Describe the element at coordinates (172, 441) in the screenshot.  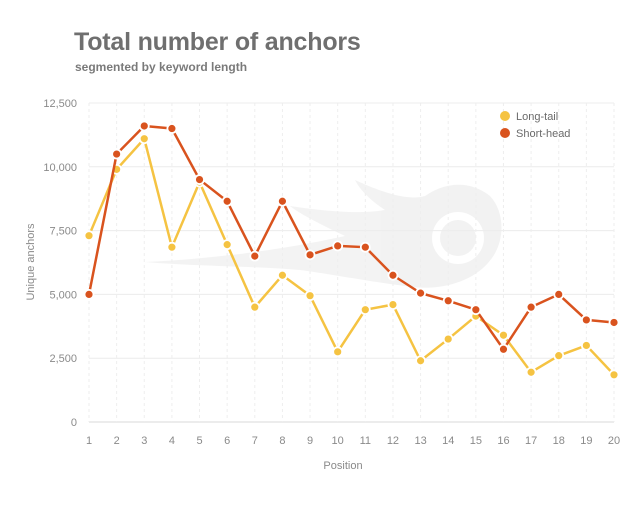
I see `x-tick-label: 4` at that location.